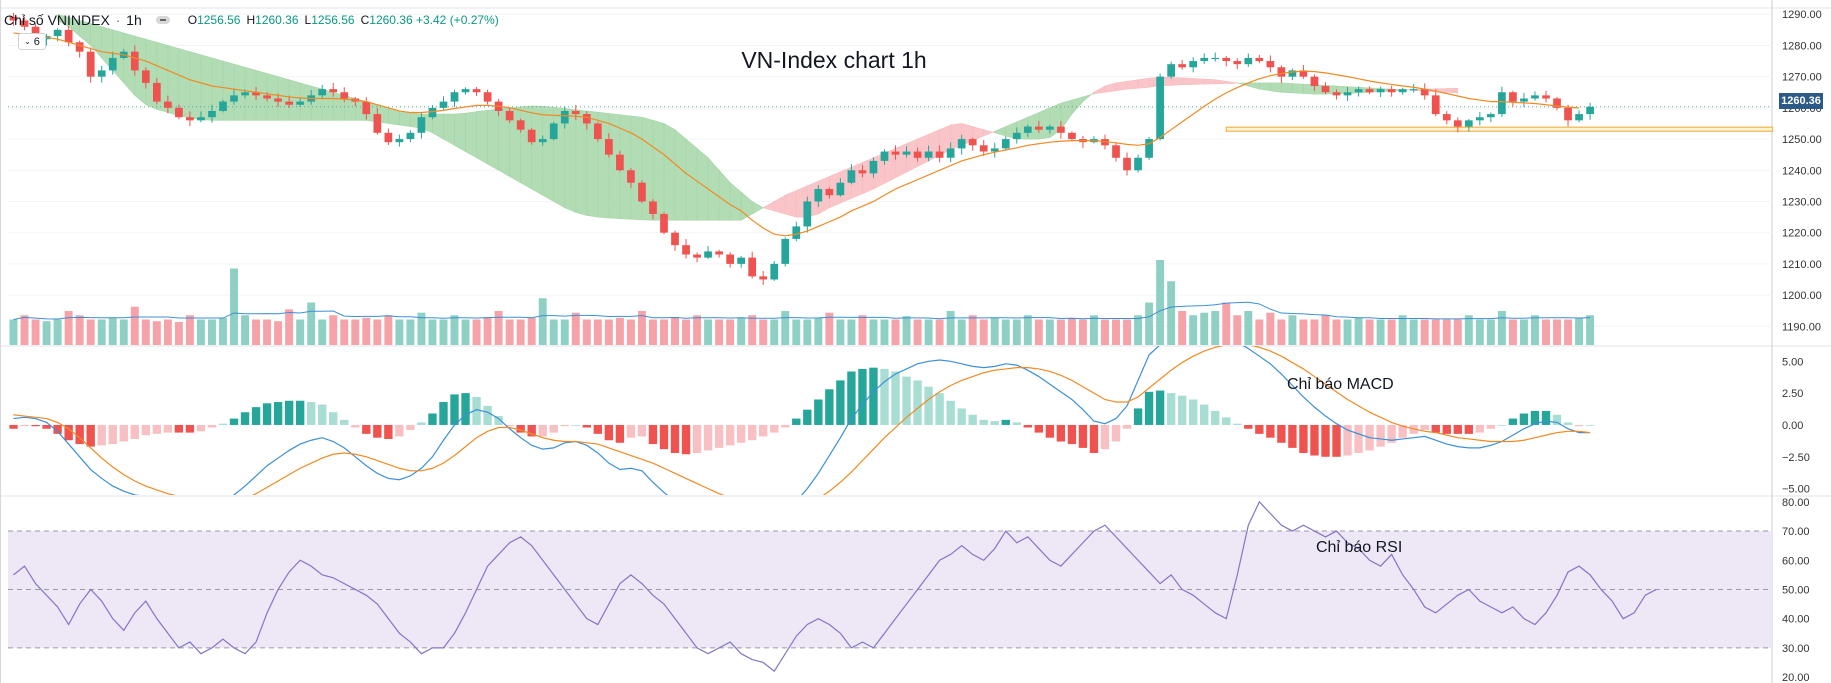 This screenshot has width=1831, height=683. I want to click on chevron-down-icon: ⌄, so click(27, 41).